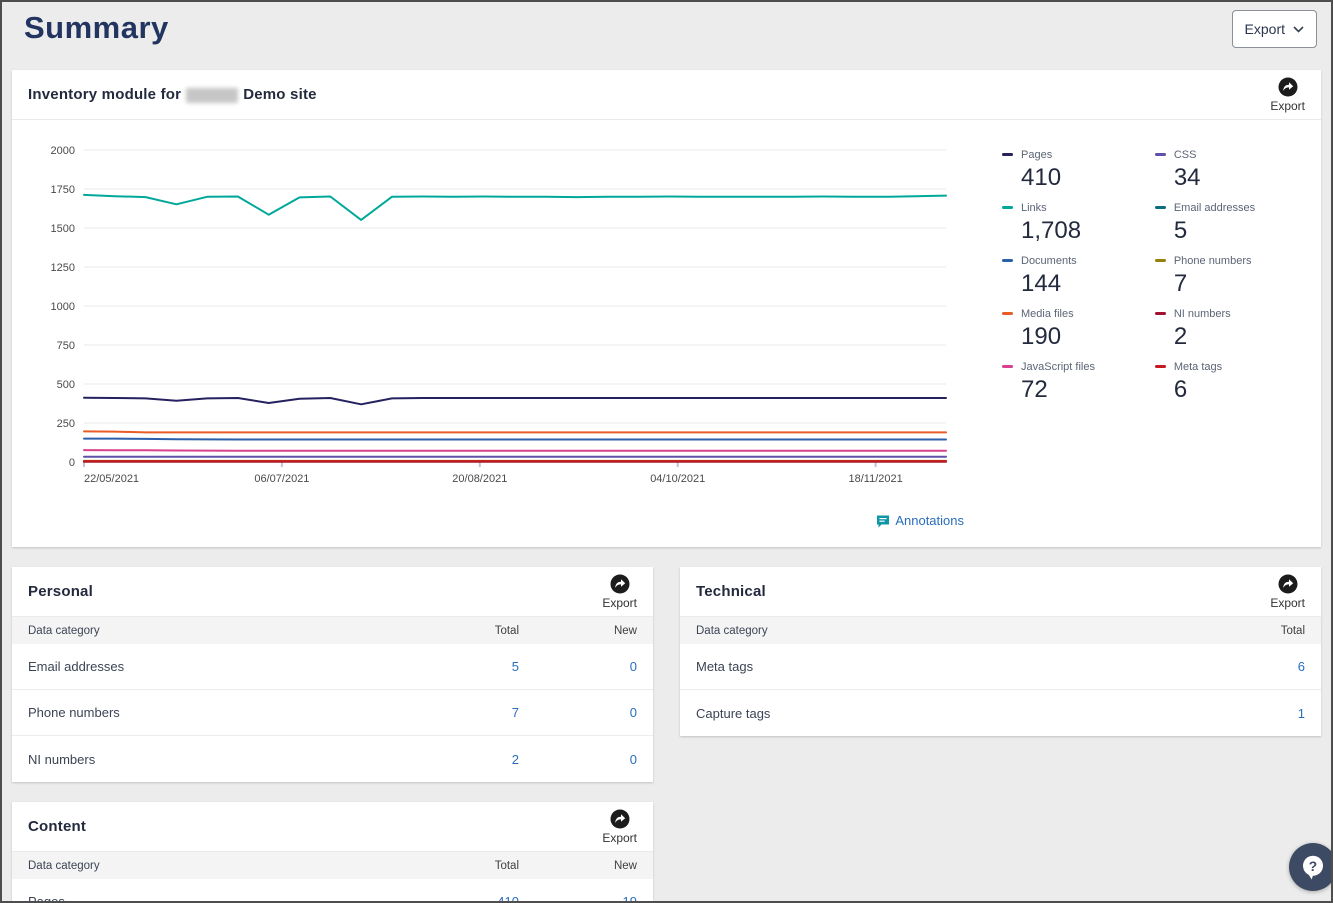  What do you see at coordinates (332, 759) in the screenshot?
I see `table-row: NI numbers 2 0` at bounding box center [332, 759].